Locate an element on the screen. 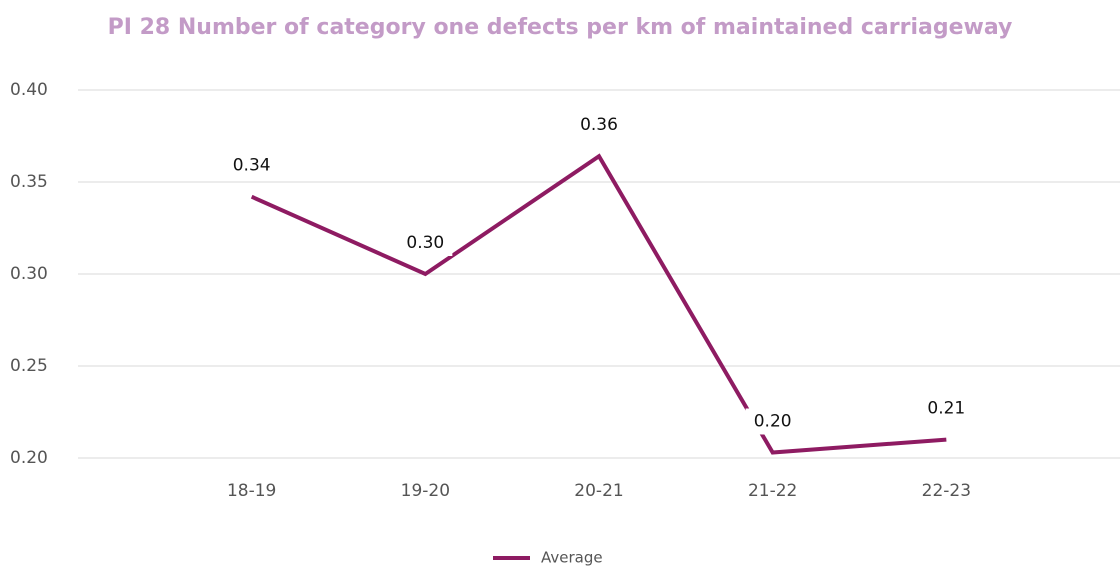  data-label: 0.20 is located at coordinates (773, 421).